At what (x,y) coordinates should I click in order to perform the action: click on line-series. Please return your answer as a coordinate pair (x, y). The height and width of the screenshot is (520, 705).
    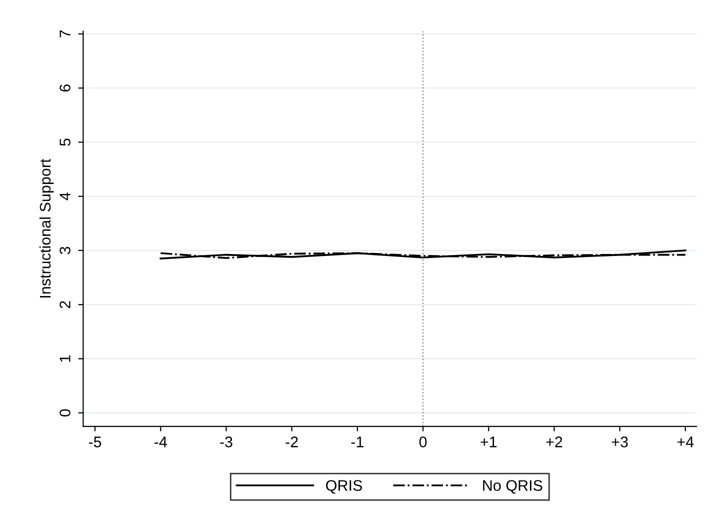
    Looking at the image, I should click on (423, 255).